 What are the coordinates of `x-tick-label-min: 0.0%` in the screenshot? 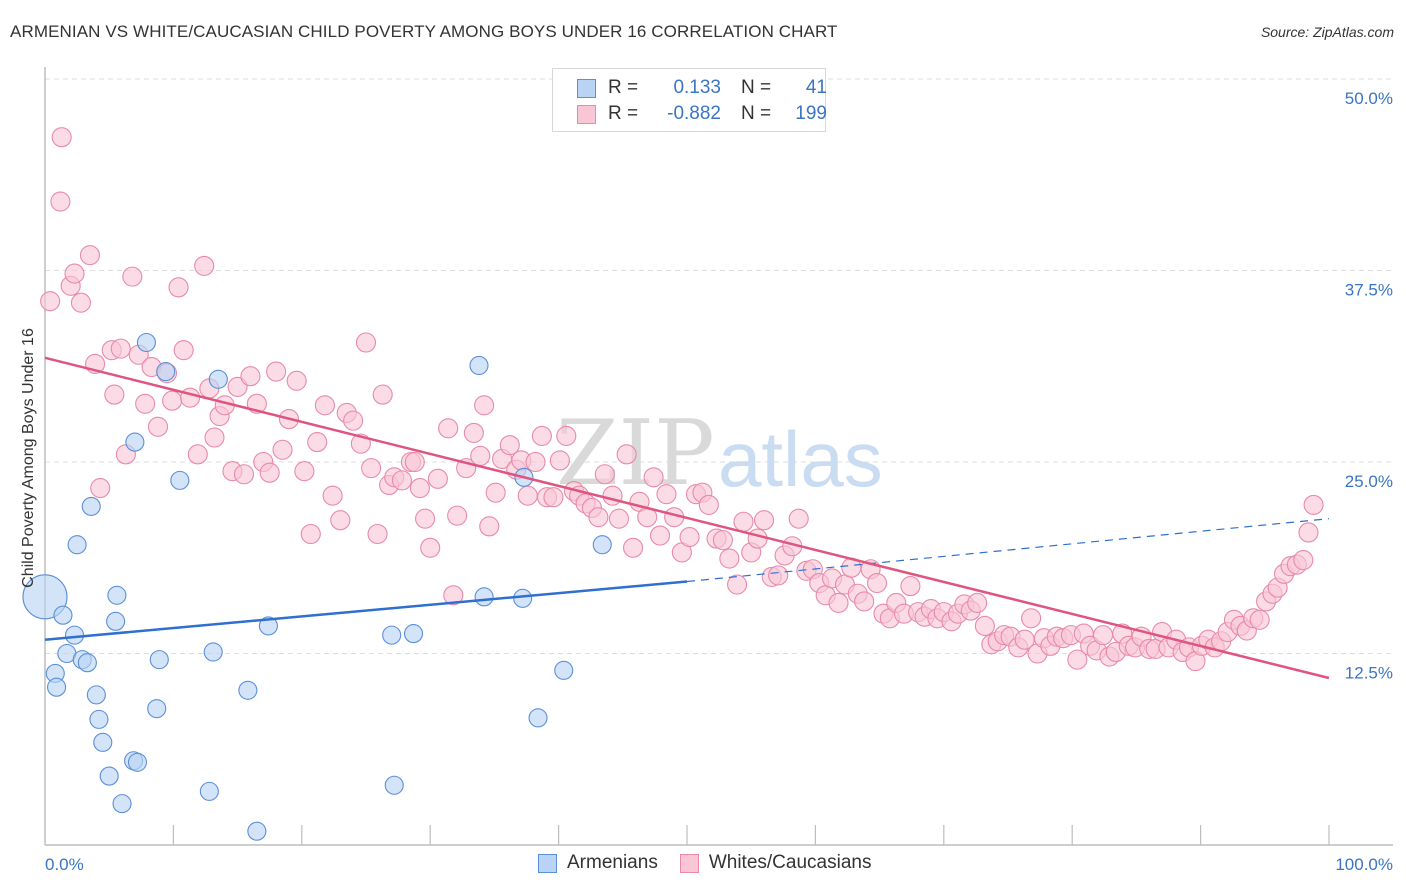 It's located at (64, 864).